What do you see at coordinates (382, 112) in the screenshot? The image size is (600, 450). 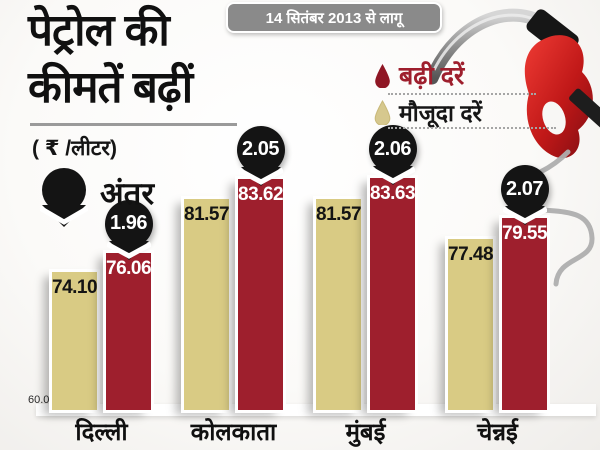 I see `droplet-current-icon` at bounding box center [382, 112].